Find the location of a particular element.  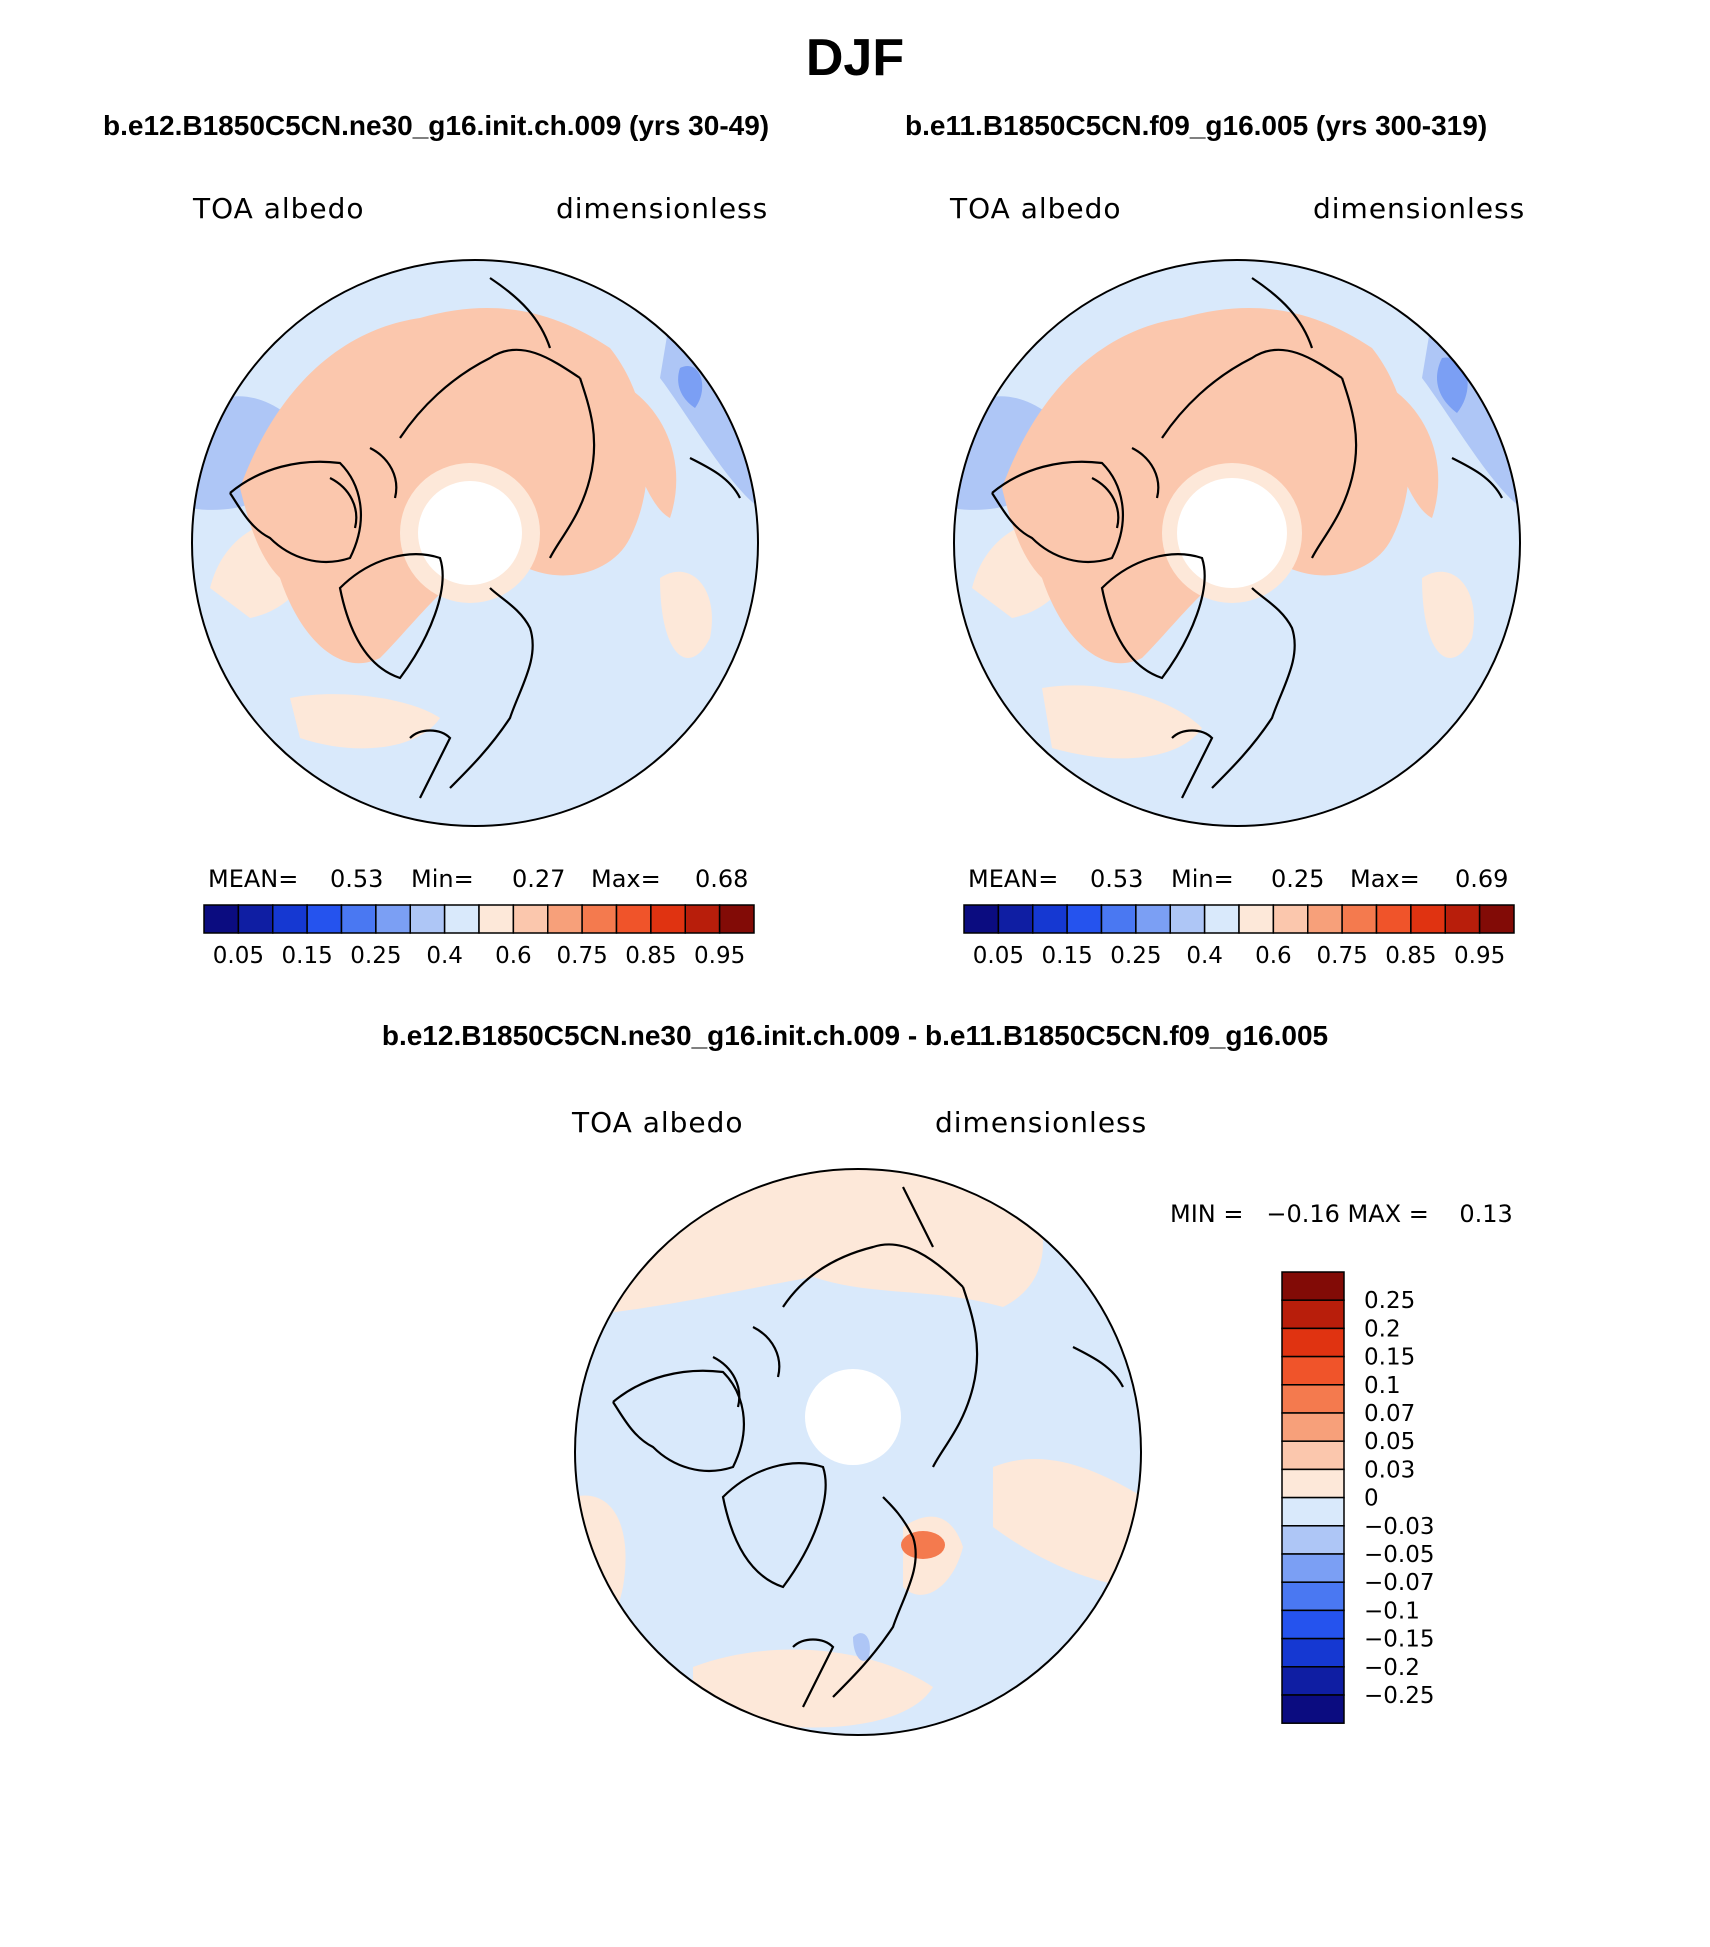

panel2-map-fill is located at coordinates (1237, 543).